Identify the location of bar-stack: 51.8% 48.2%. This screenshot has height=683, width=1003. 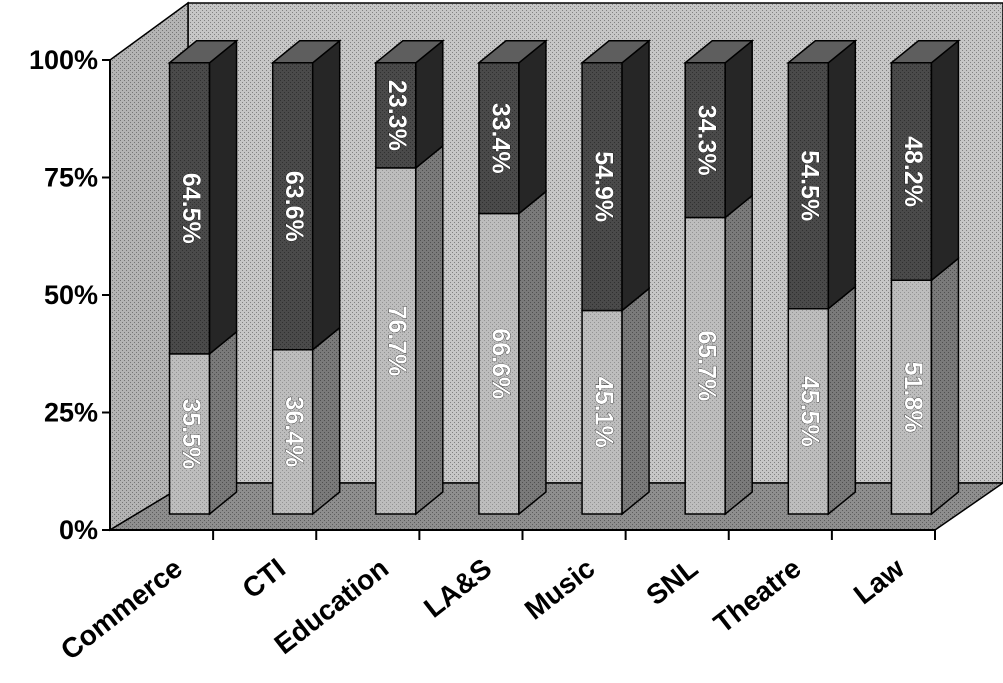
(925, 277).